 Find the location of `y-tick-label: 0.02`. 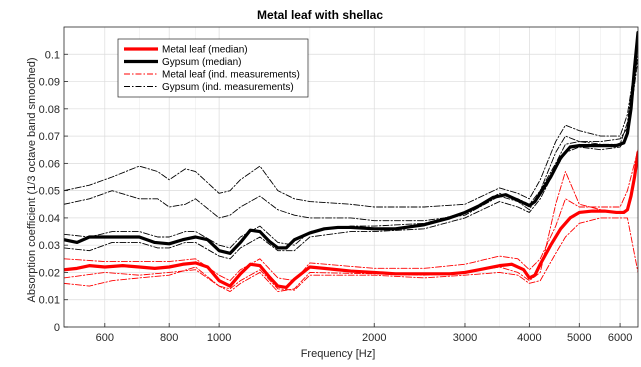

y-tick-label: 0.02 is located at coordinates (49, 273).